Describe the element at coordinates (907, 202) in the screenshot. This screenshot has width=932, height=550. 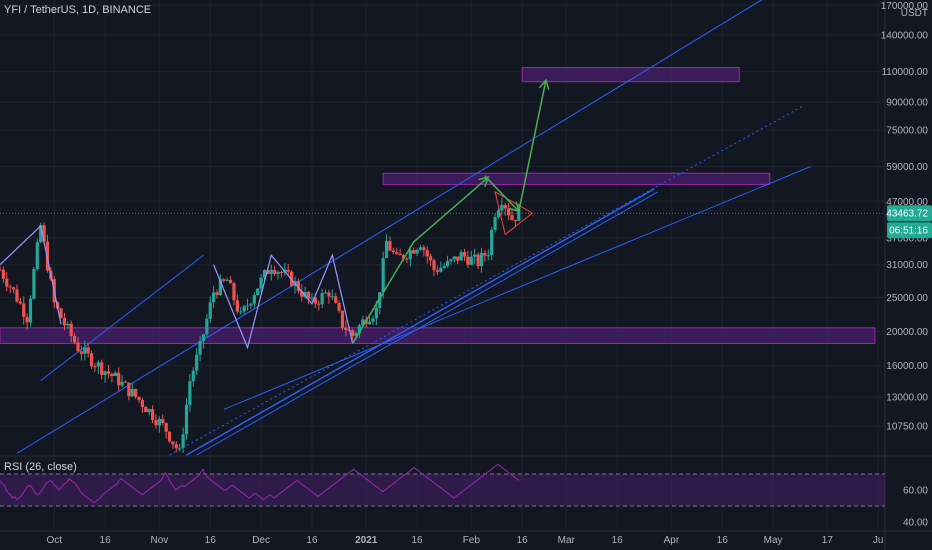
I see `price-tick-label: 47000.00` at that location.